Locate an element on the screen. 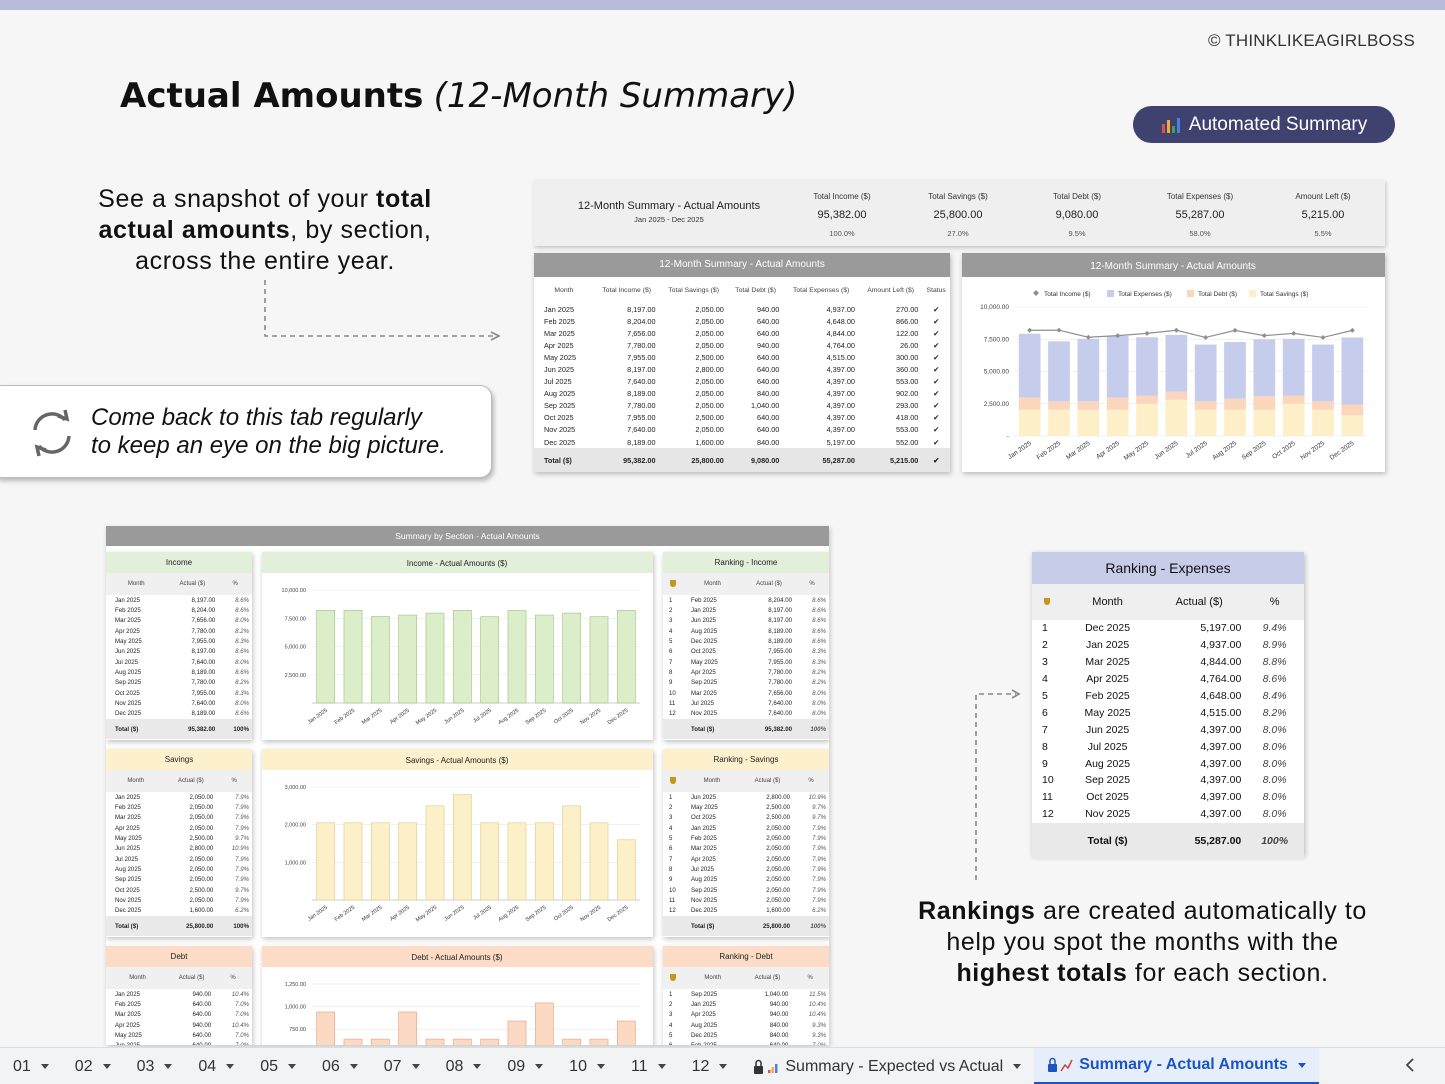 This screenshot has height=1084, width=1445. legend-marker is located at coordinates (1252, 293).